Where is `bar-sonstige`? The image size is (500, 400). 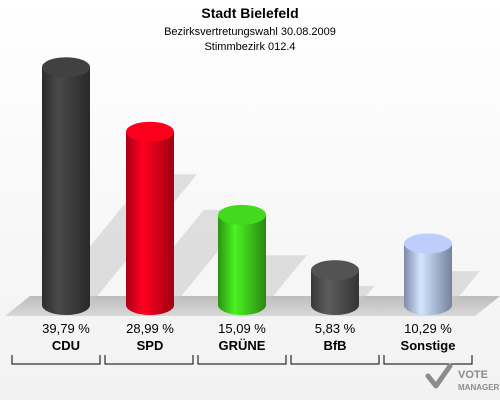 bar-sonstige is located at coordinates (428, 279).